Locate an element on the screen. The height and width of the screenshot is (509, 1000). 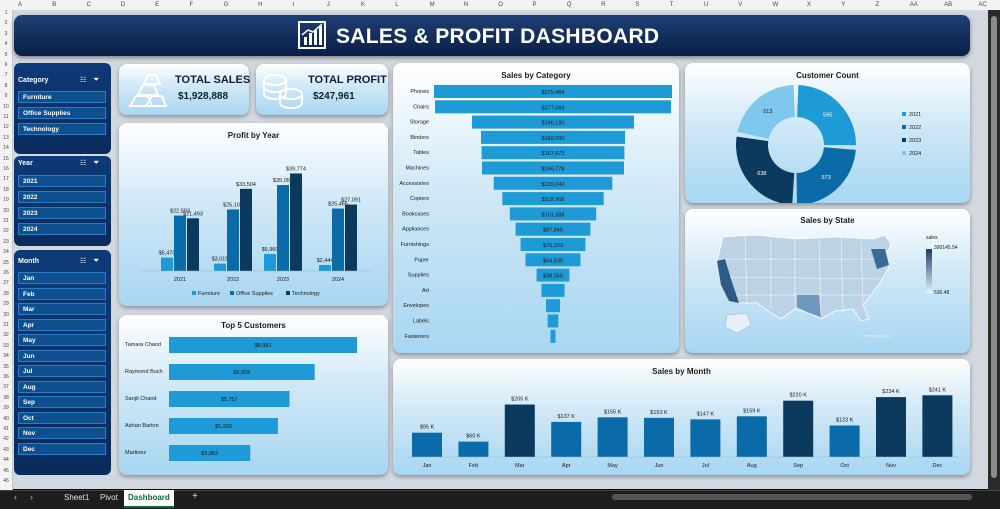
tab-dashboard: Dashboard is located at coordinates (149, 499).